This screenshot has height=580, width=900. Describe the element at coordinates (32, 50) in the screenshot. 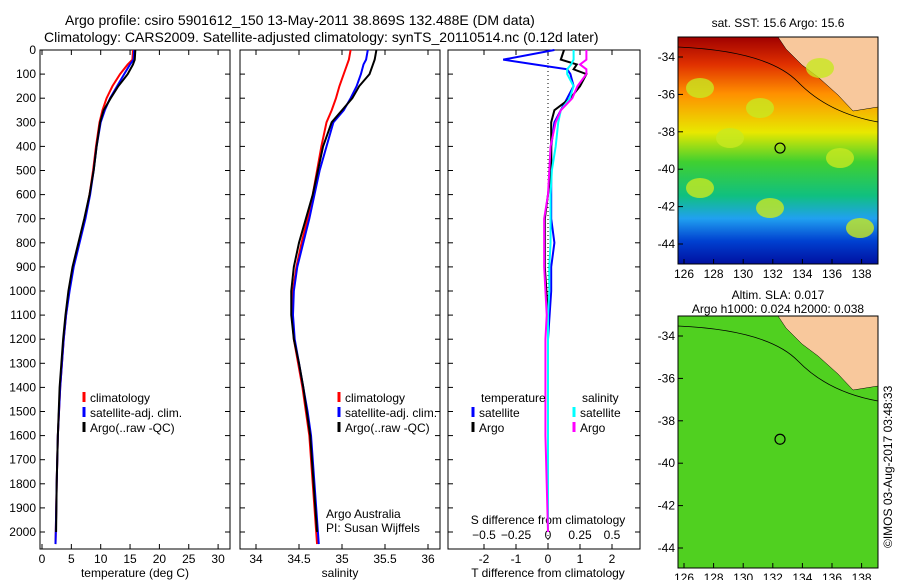

I see `ytick-label: 0` at that location.